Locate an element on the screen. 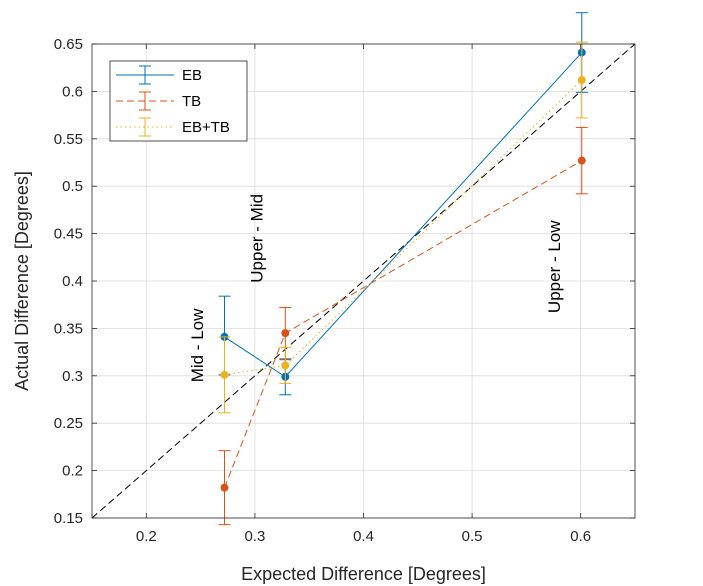 Image resolution: width=703 pixels, height=586 pixels. y-tick-label: 0.45 is located at coordinates (68, 234).